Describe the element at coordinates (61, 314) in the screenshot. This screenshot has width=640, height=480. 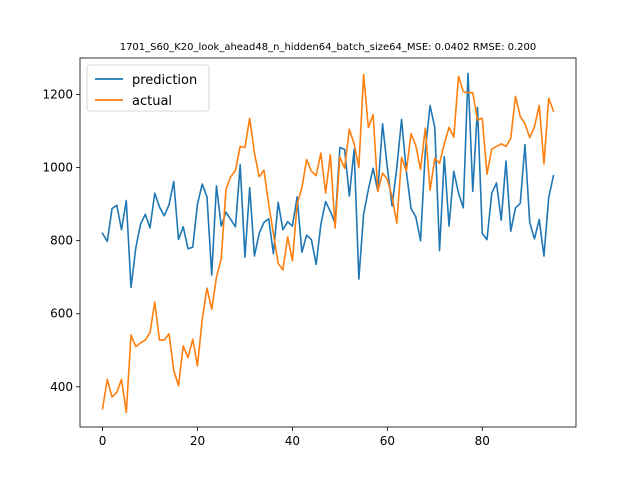
I see `y-tick-label: 600` at that location.